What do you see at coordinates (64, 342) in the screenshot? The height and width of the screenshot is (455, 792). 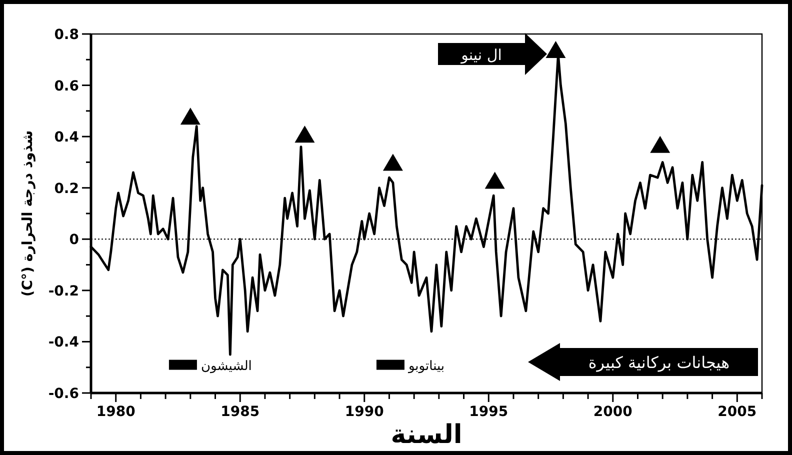 I see `y-tick-label: -0.4` at bounding box center [64, 342].